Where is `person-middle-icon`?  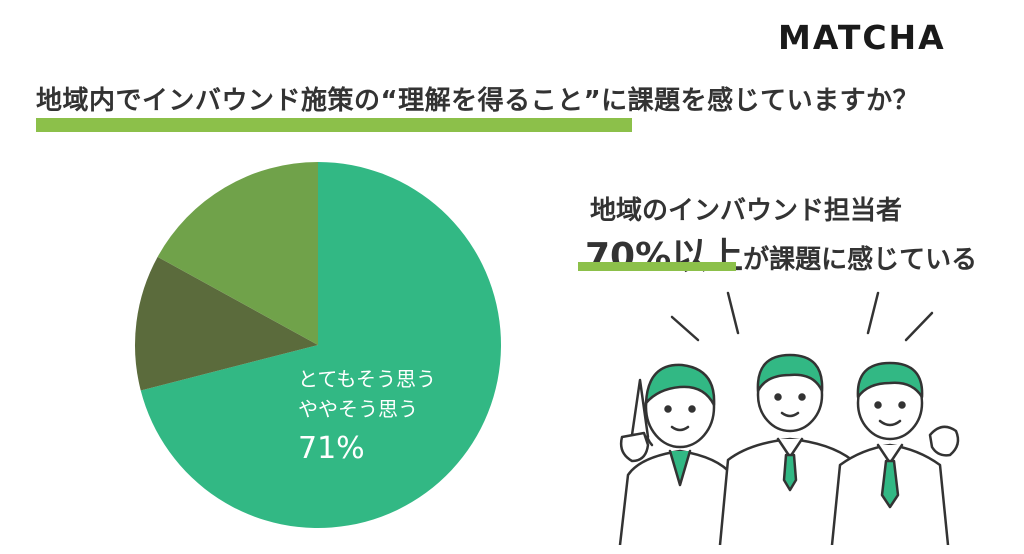
person-middle-icon is located at coordinates (790, 449).